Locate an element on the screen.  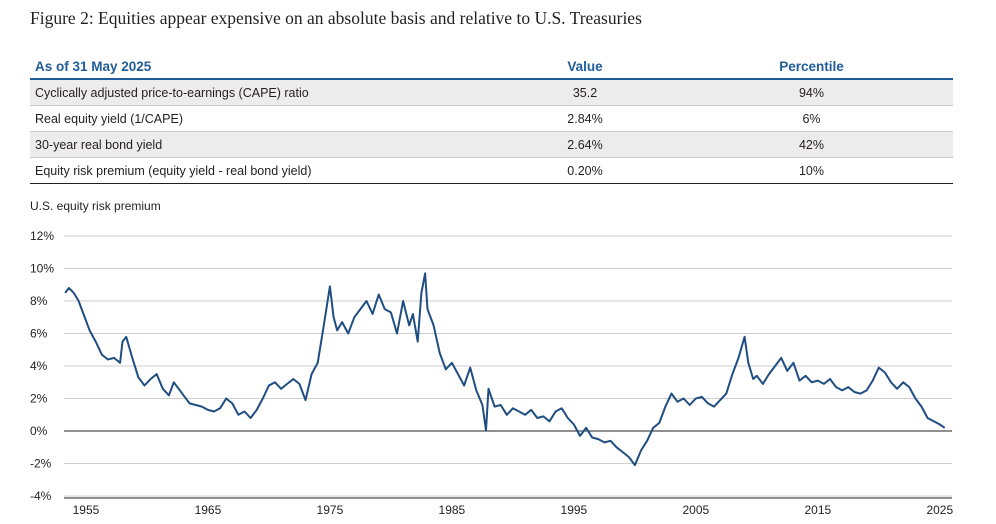
x-tick-label: 1975 is located at coordinates (330, 510).